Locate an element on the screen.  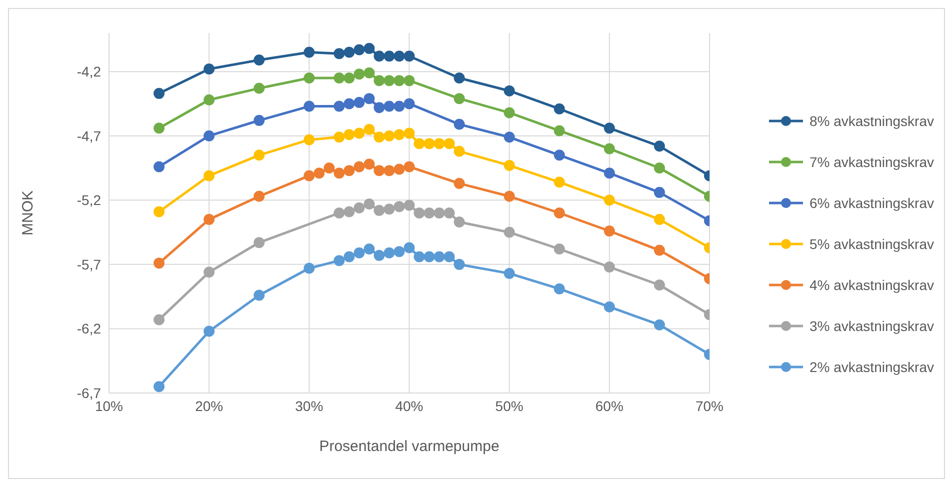
y-tick-label: -6,2 is located at coordinates (89, 328).